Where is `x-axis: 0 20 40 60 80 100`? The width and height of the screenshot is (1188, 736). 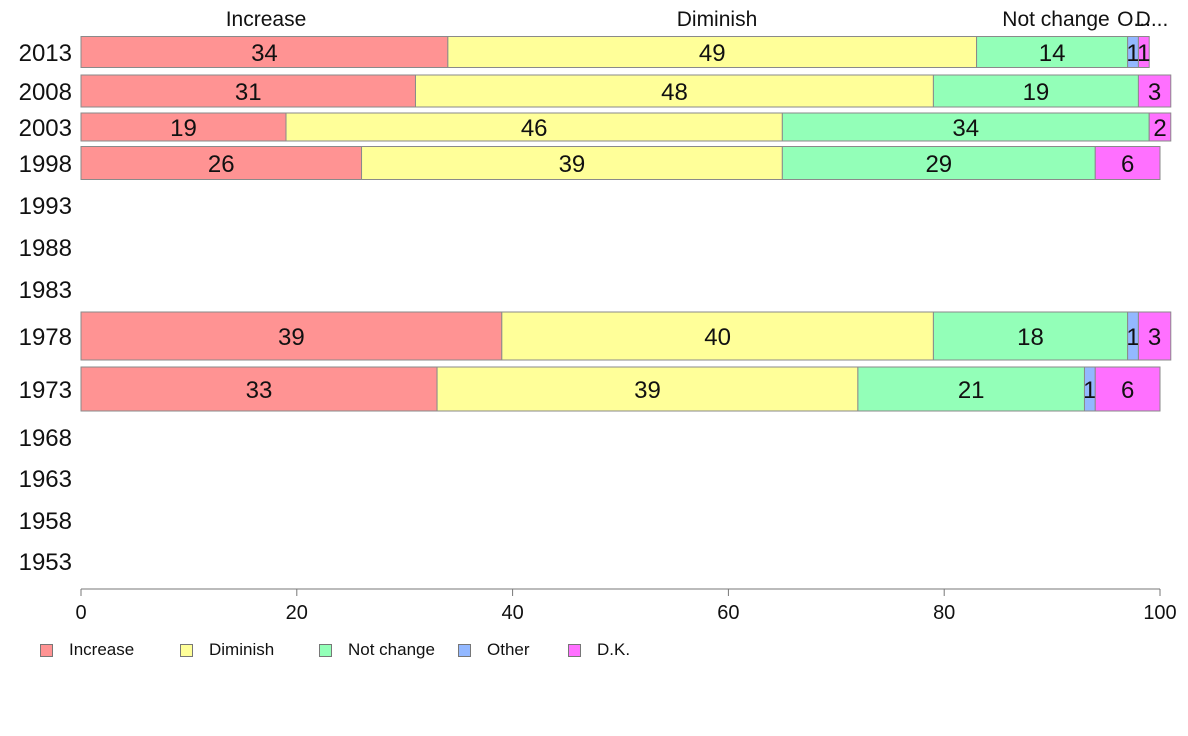 x-axis: 0 20 40 60 80 100 is located at coordinates (626, 606).